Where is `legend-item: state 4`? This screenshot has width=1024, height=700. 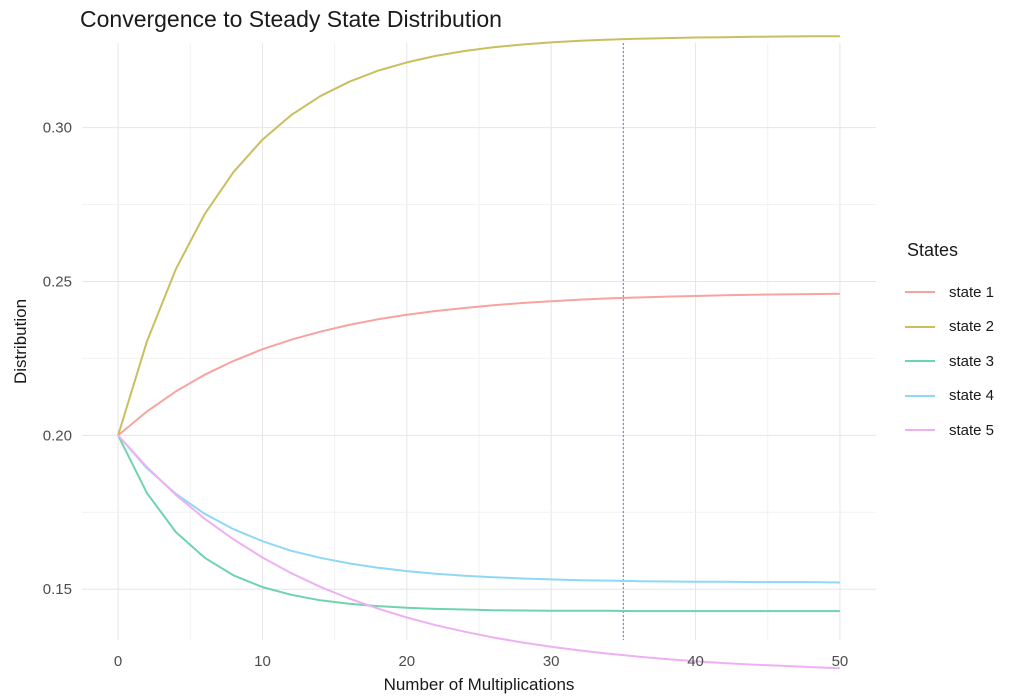 legend-item: state 4 is located at coordinates (962, 396).